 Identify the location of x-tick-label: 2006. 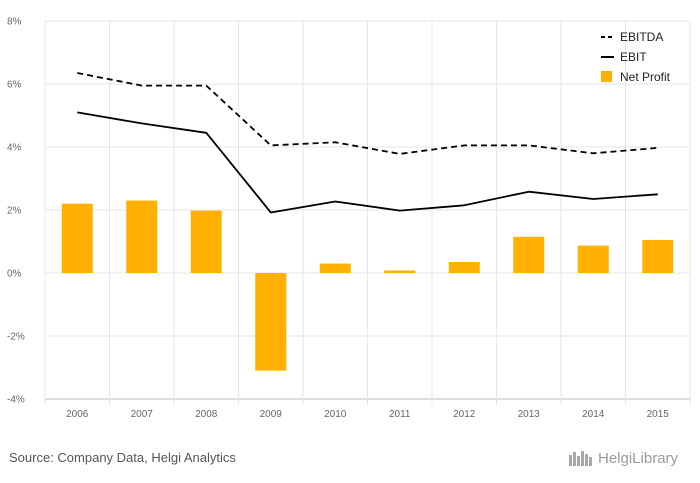
(77, 414).